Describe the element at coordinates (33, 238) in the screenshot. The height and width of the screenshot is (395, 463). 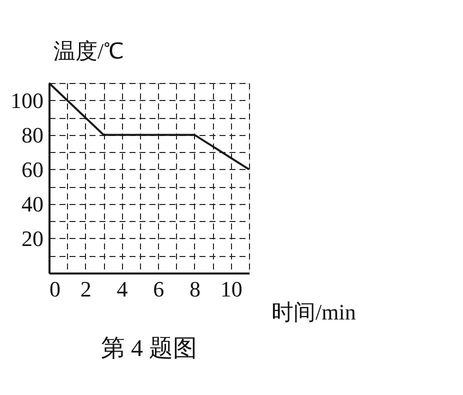
I see `y-tick-label: 20` at that location.